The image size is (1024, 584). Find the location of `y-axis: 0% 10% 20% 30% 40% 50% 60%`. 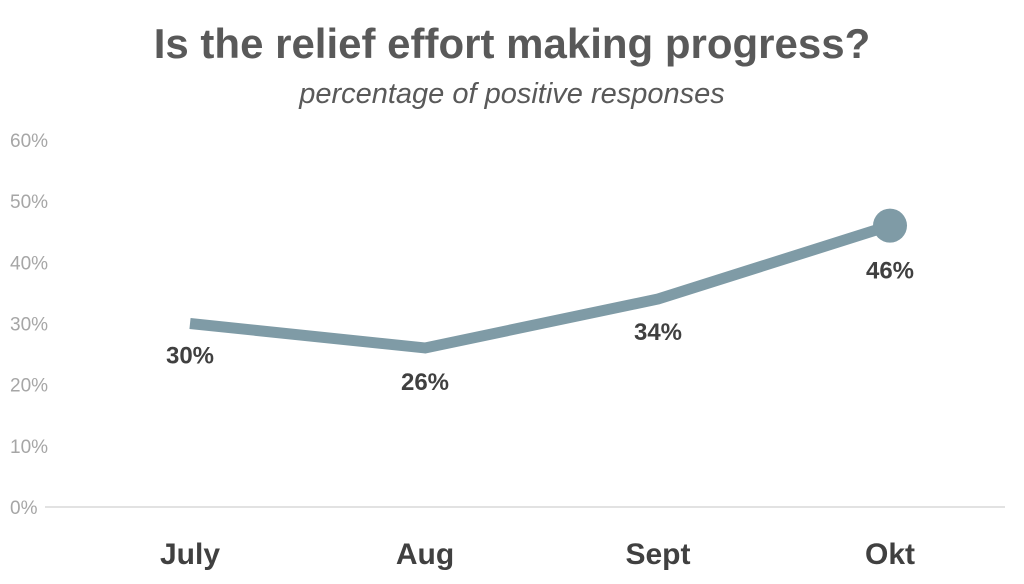

y-axis: 0% 10% 20% 30% 40% 50% 60% is located at coordinates (29, 325).